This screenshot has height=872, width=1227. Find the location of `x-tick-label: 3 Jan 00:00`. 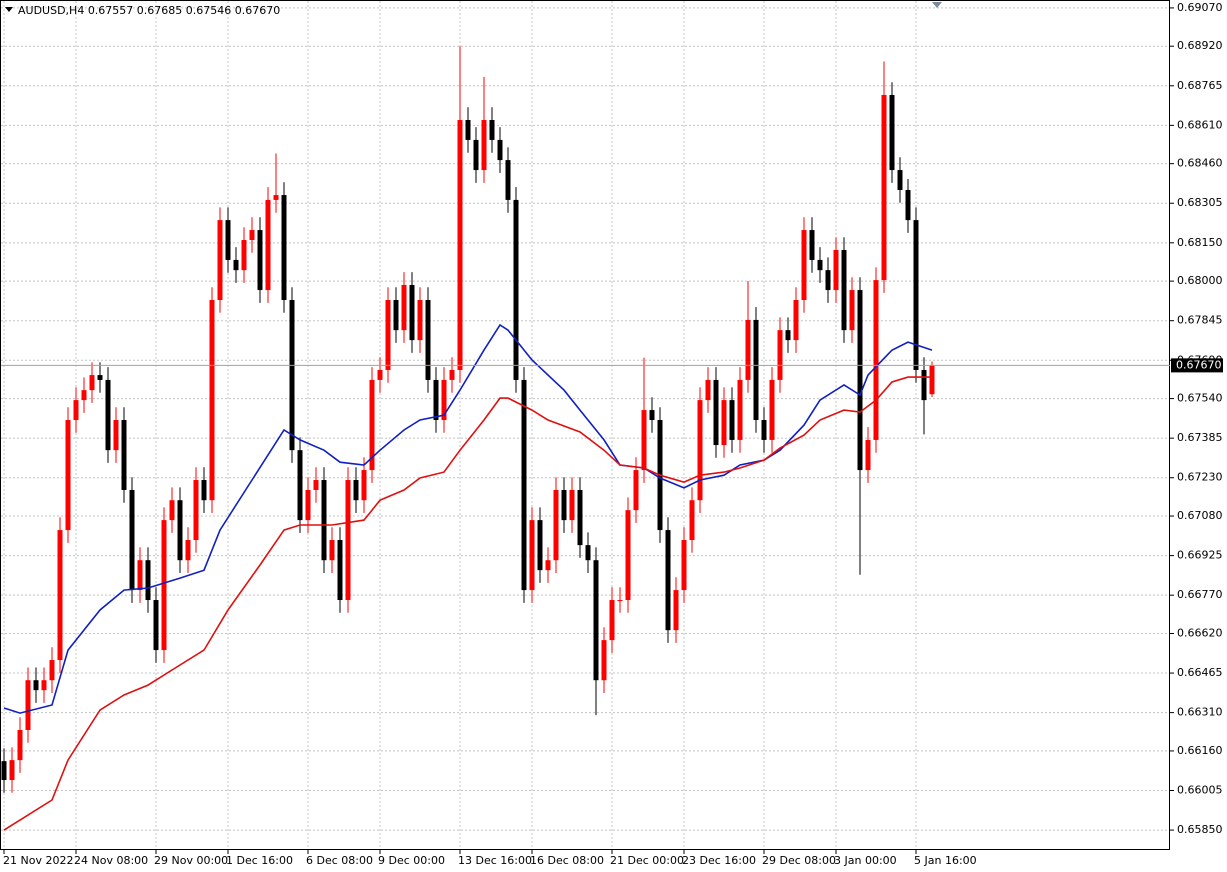

x-tick-label: 3 Jan 00:00 is located at coordinates (865, 860).